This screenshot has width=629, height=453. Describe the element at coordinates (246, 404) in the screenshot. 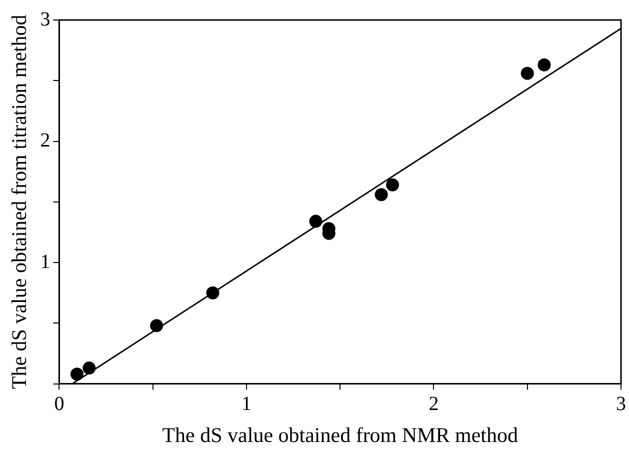

I see `x-tick-label: 1` at that location.